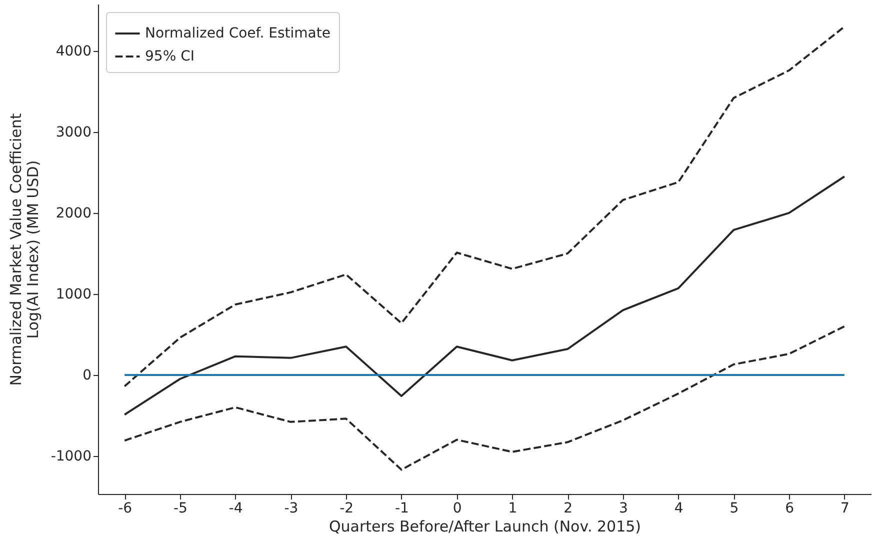 The width and height of the screenshot is (875, 542). What do you see at coordinates (180, 508) in the screenshot?
I see `x-tick-label: -5` at bounding box center [180, 508].